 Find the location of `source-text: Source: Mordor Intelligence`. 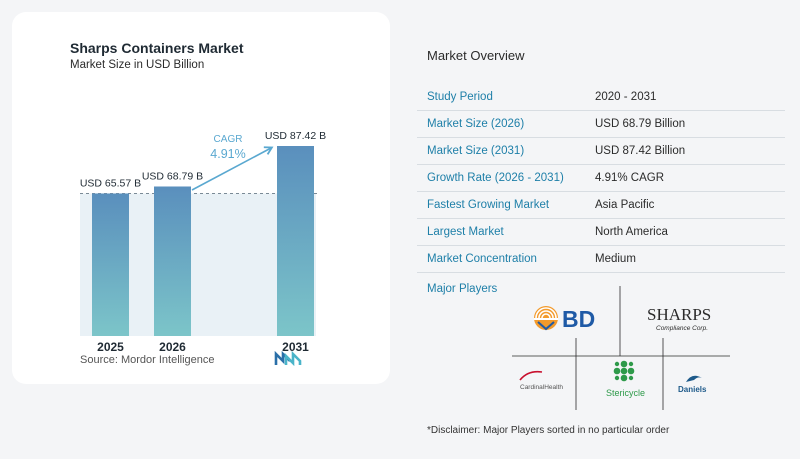

source-text: Source: Mordor Intelligence is located at coordinates (147, 360).